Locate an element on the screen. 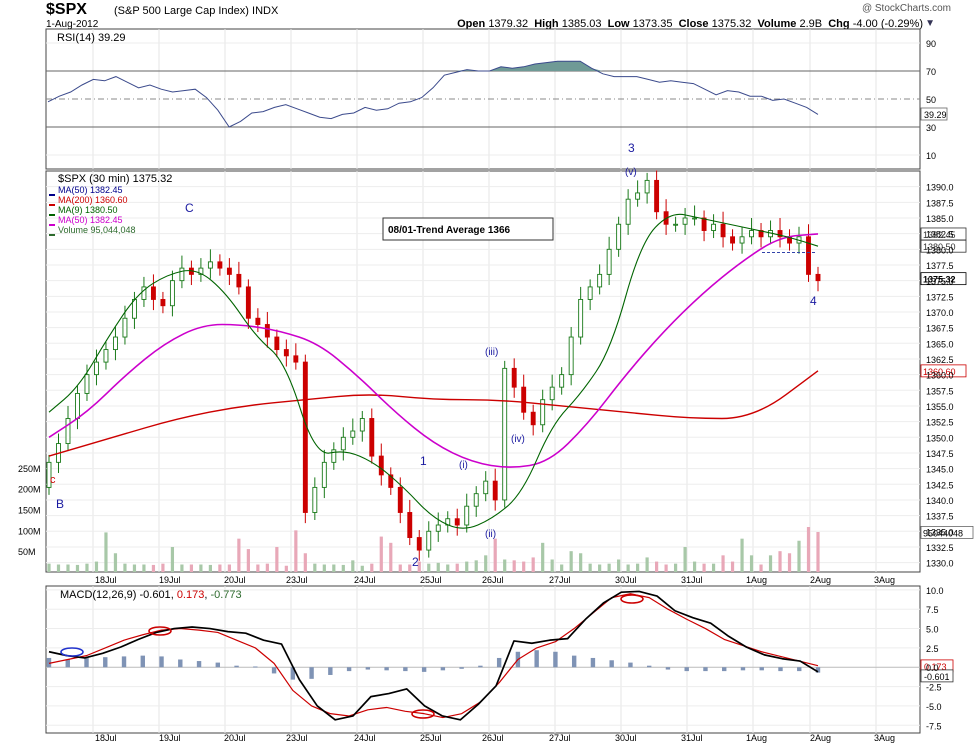  x-tick-label: 20Jul is located at coordinates (235, 580).